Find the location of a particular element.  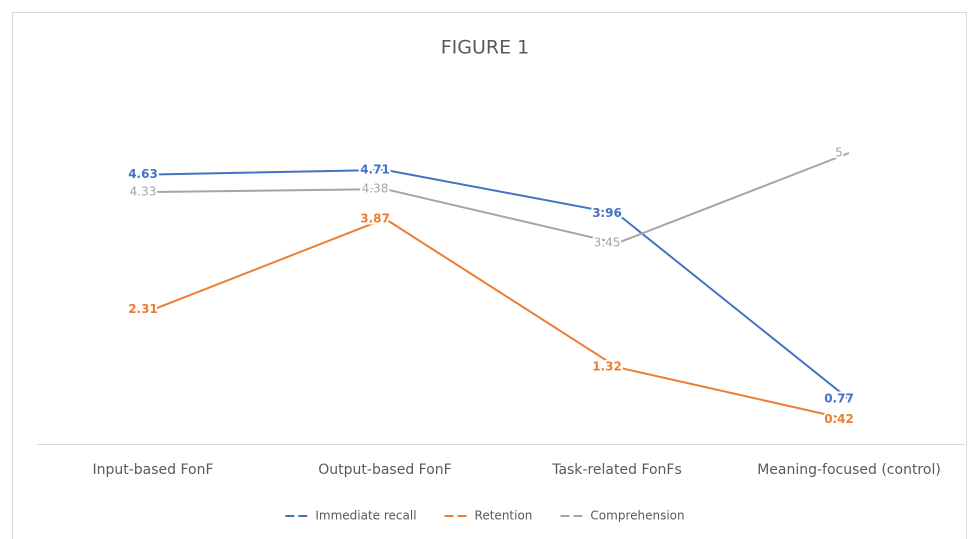

data-label: 4.33 is located at coordinates (143, 191).